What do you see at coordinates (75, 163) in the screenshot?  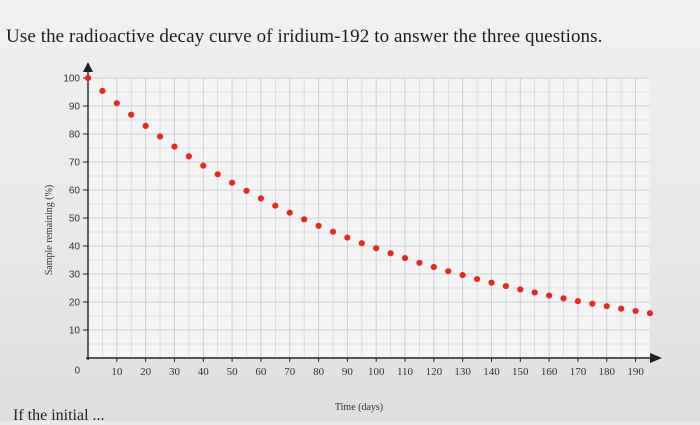 I see `y-tick-label: 70` at bounding box center [75, 163].